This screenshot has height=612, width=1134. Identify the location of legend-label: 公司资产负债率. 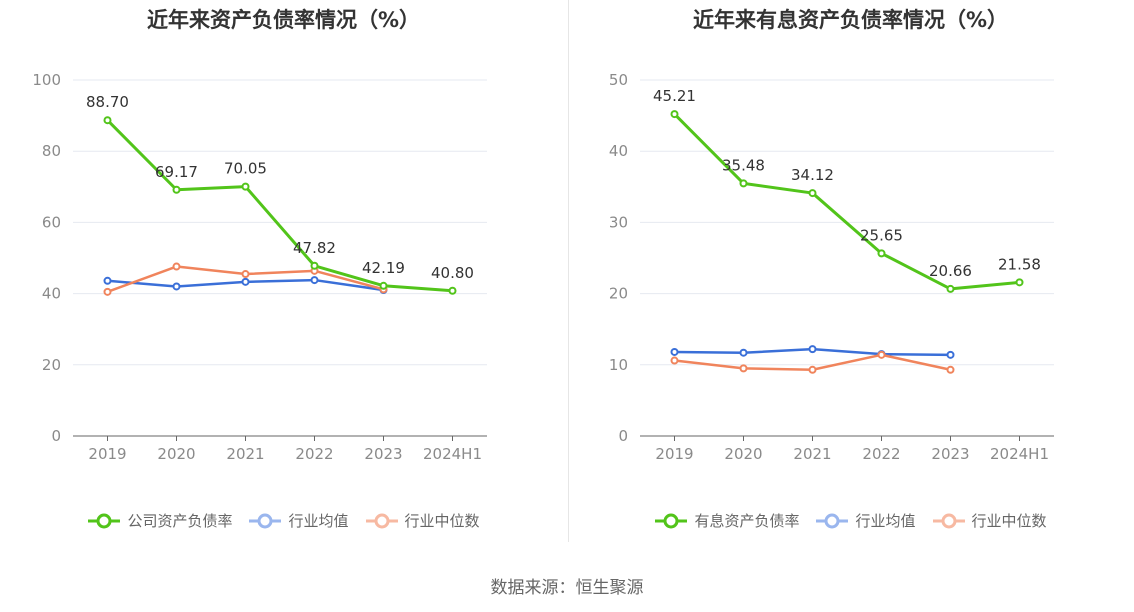
(180, 521).